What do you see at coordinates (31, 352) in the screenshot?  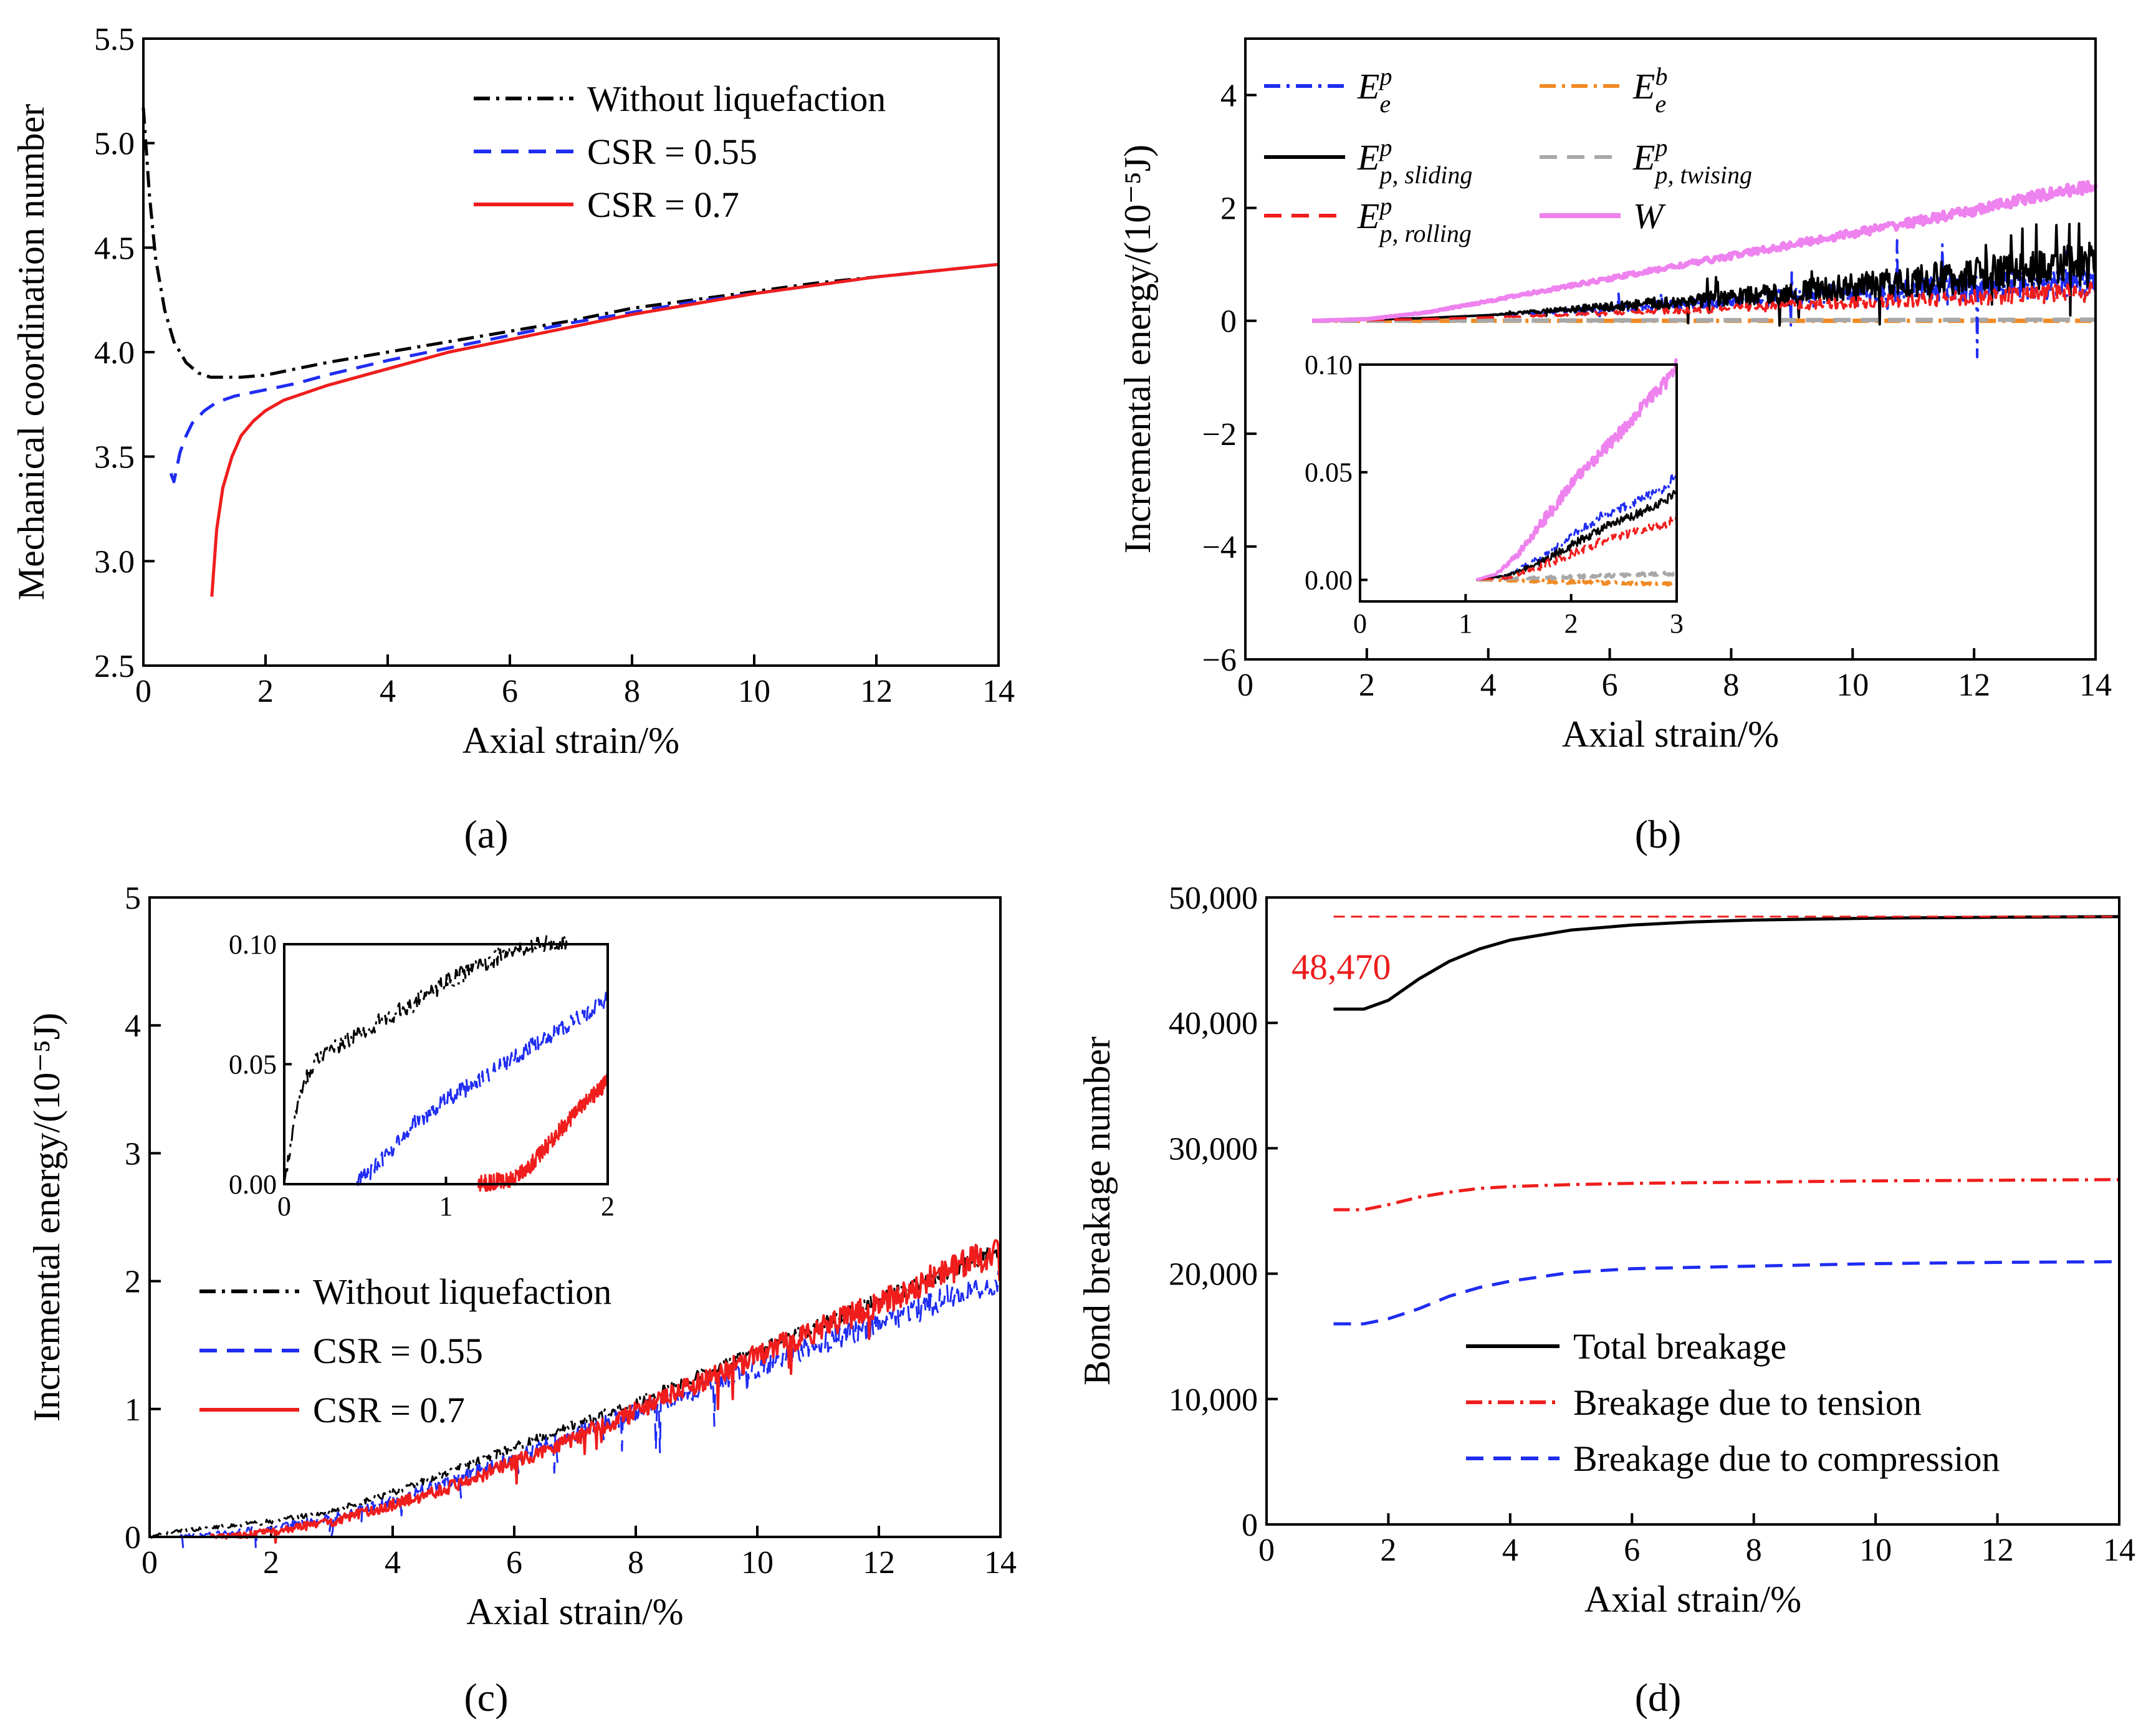 I see `y-axis-title: Mechanical coordination number` at bounding box center [31, 352].